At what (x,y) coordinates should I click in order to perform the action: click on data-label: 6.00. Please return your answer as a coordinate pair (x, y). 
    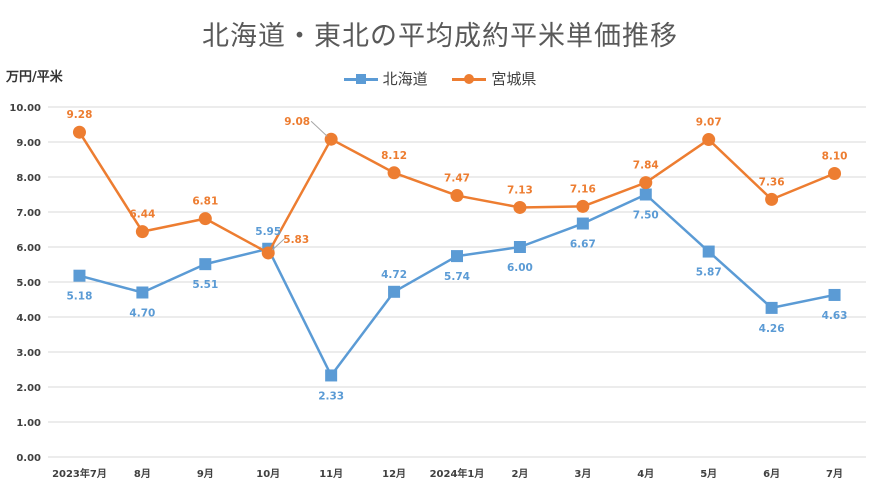
    Looking at the image, I should click on (520, 268).